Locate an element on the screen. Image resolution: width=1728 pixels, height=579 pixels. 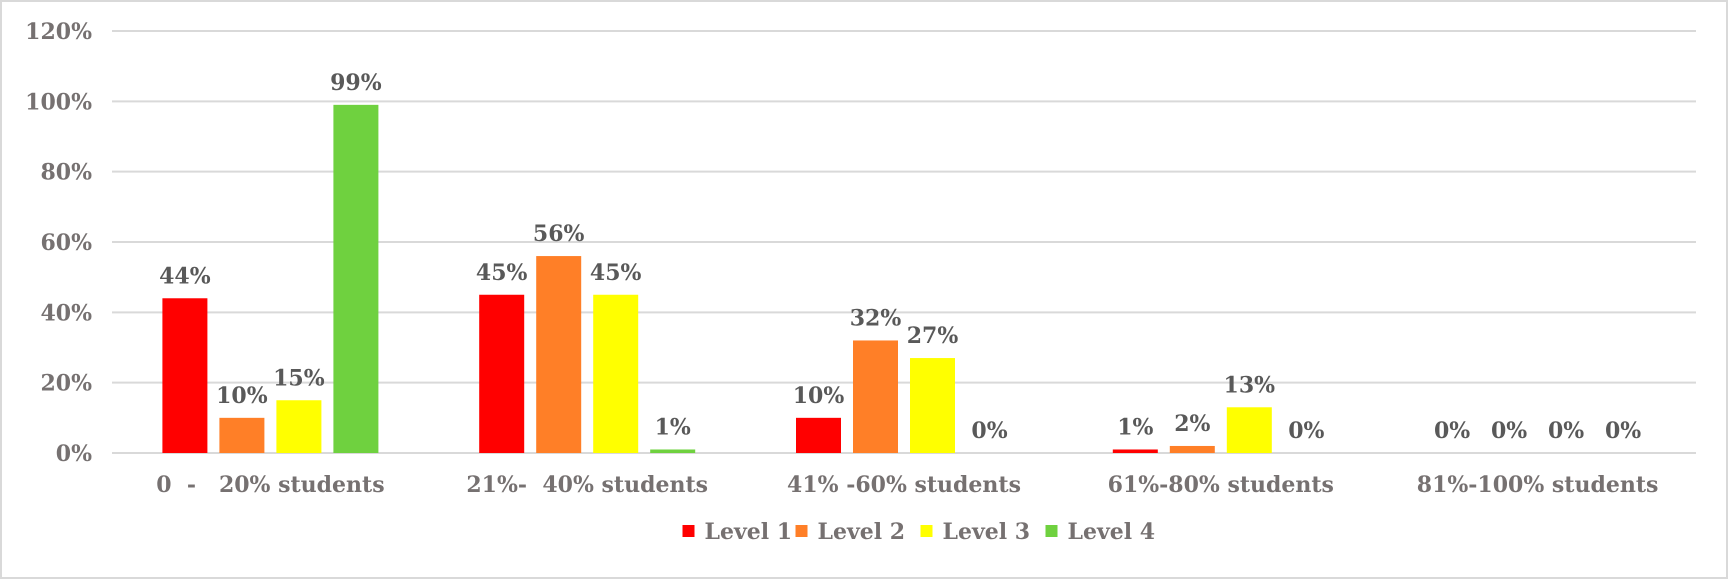
category-label: 81%-100% students is located at coordinates (1538, 485).